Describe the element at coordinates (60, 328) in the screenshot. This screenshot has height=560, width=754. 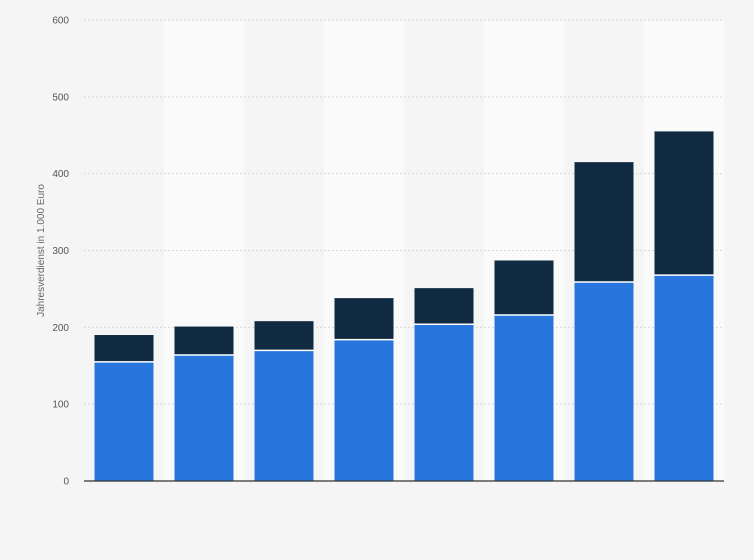
I see `y-tick-label: 200` at that location.